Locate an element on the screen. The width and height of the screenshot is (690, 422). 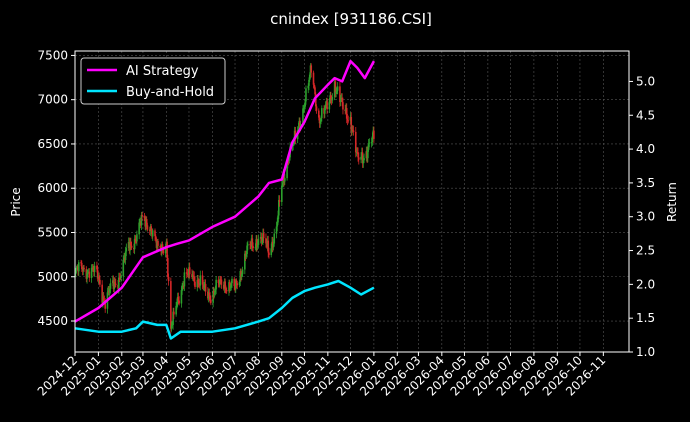
y-tick-label-right: 1.5 is located at coordinates (645, 318).